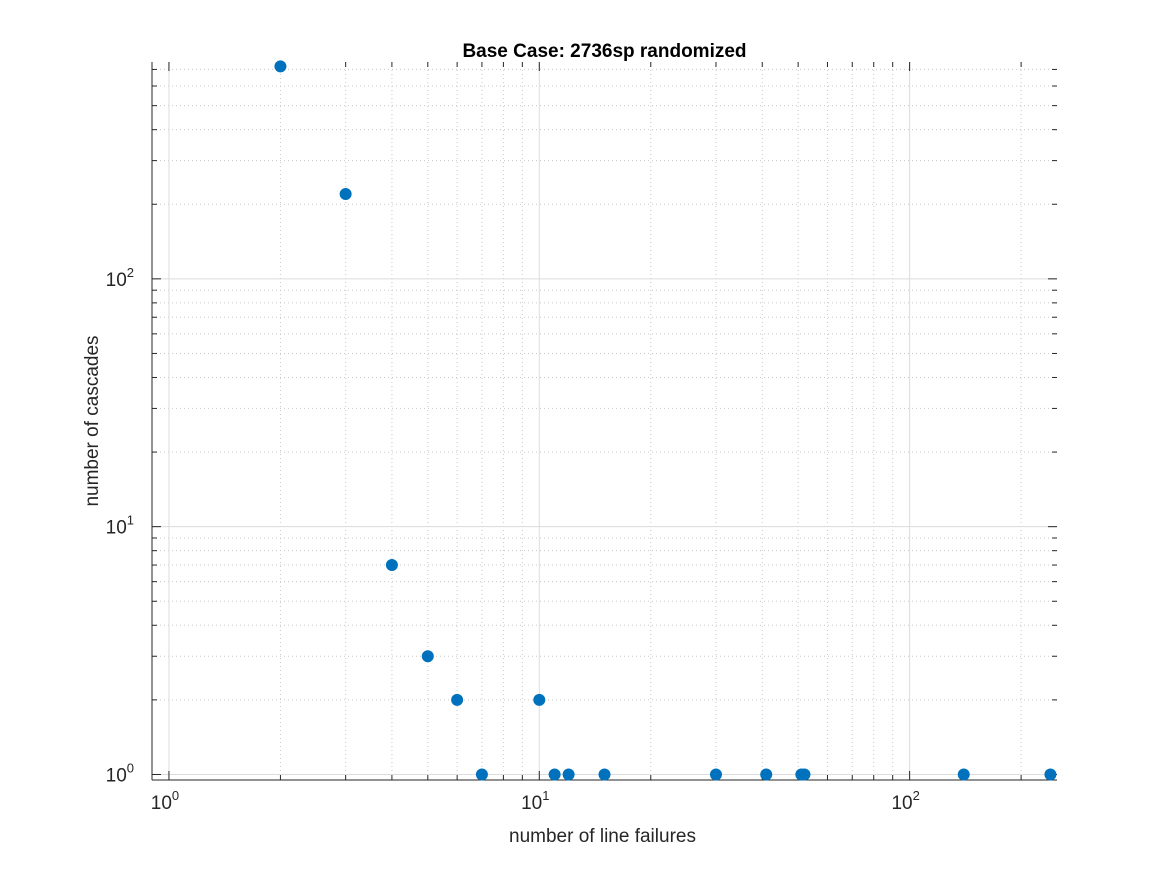 This screenshot has width=1167, height=875. Describe the element at coordinates (602, 836) in the screenshot. I see `x-axis-label: number of line failures` at that location.